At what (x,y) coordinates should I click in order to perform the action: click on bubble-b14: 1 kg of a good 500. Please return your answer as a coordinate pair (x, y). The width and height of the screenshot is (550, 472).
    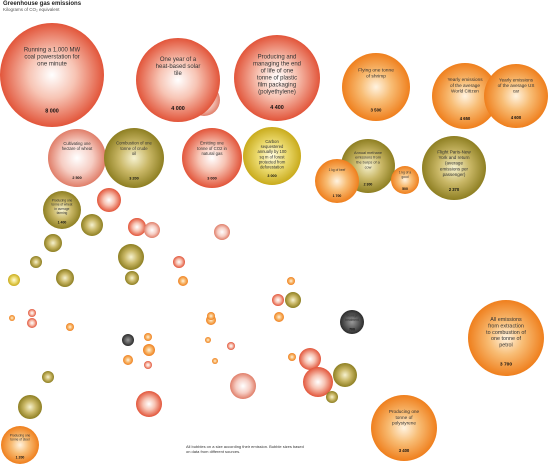
    Looking at the image, I should click on (405, 180).